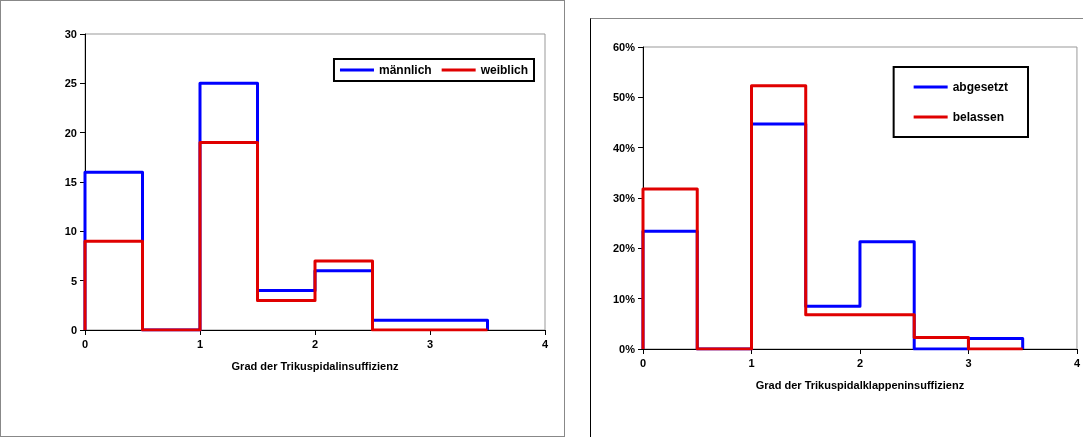 The height and width of the screenshot is (437, 1083). I want to click on y-tick-label: 15, so click(70, 182).